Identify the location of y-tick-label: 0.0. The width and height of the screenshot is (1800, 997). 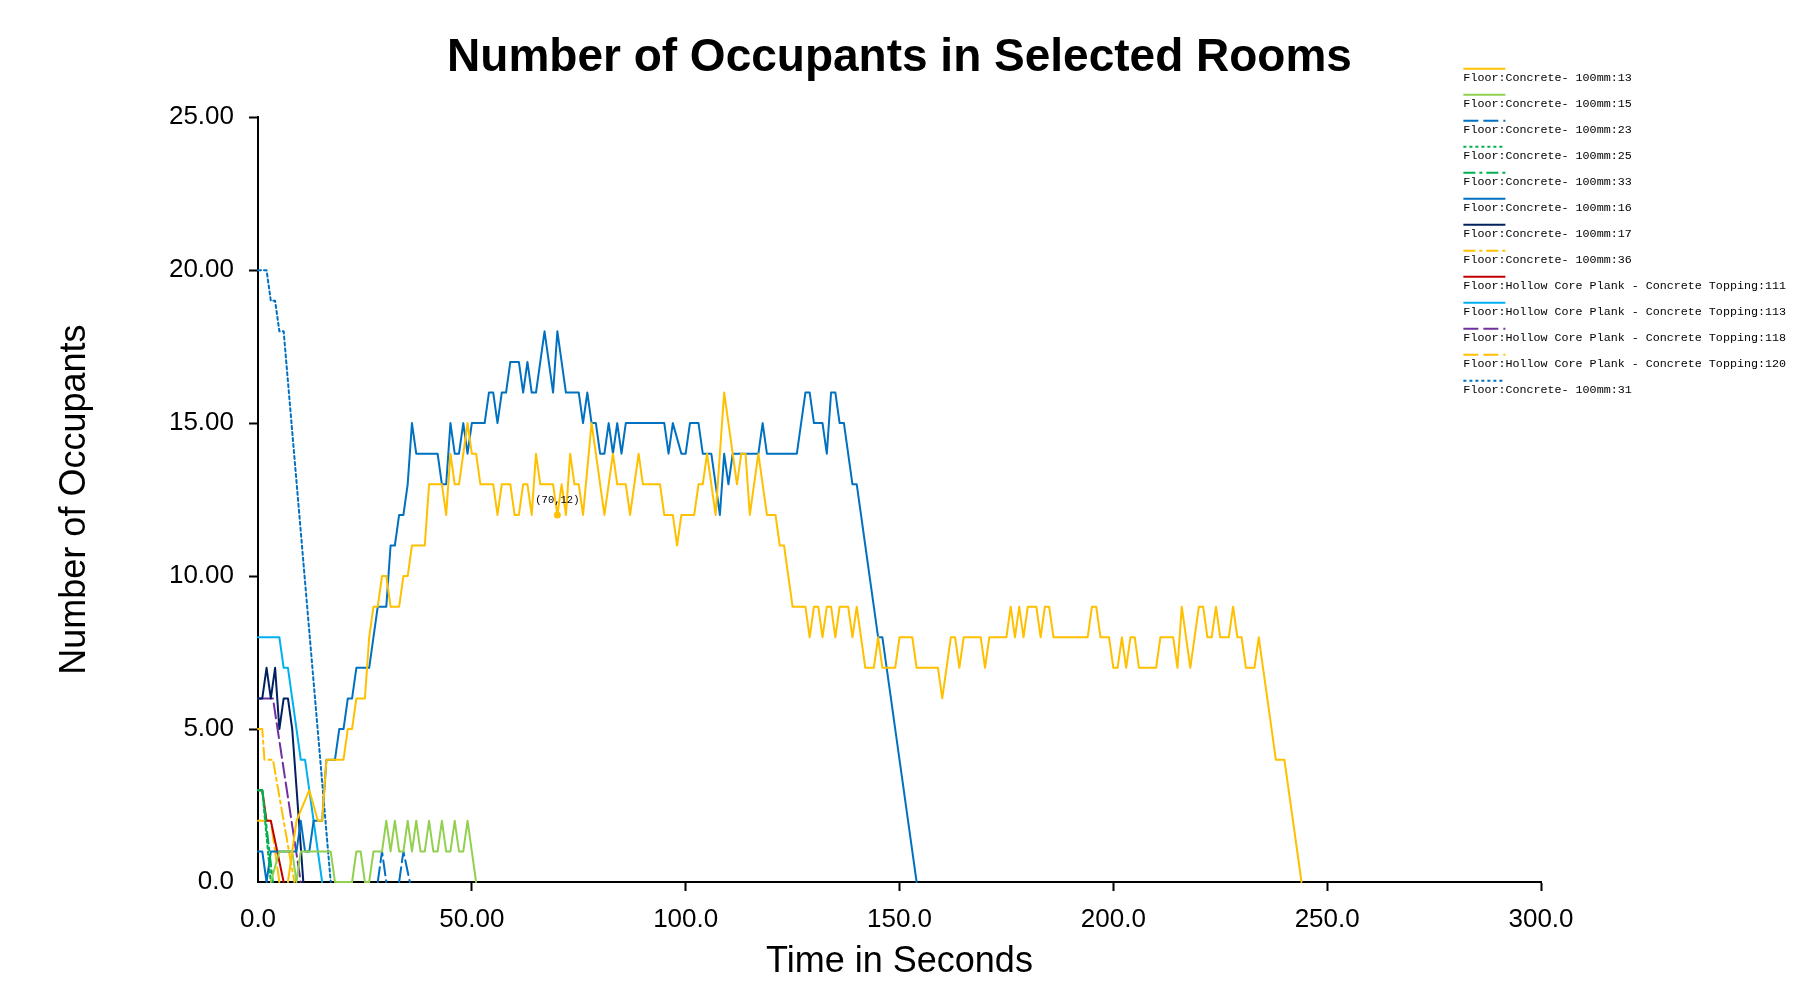
(215, 880).